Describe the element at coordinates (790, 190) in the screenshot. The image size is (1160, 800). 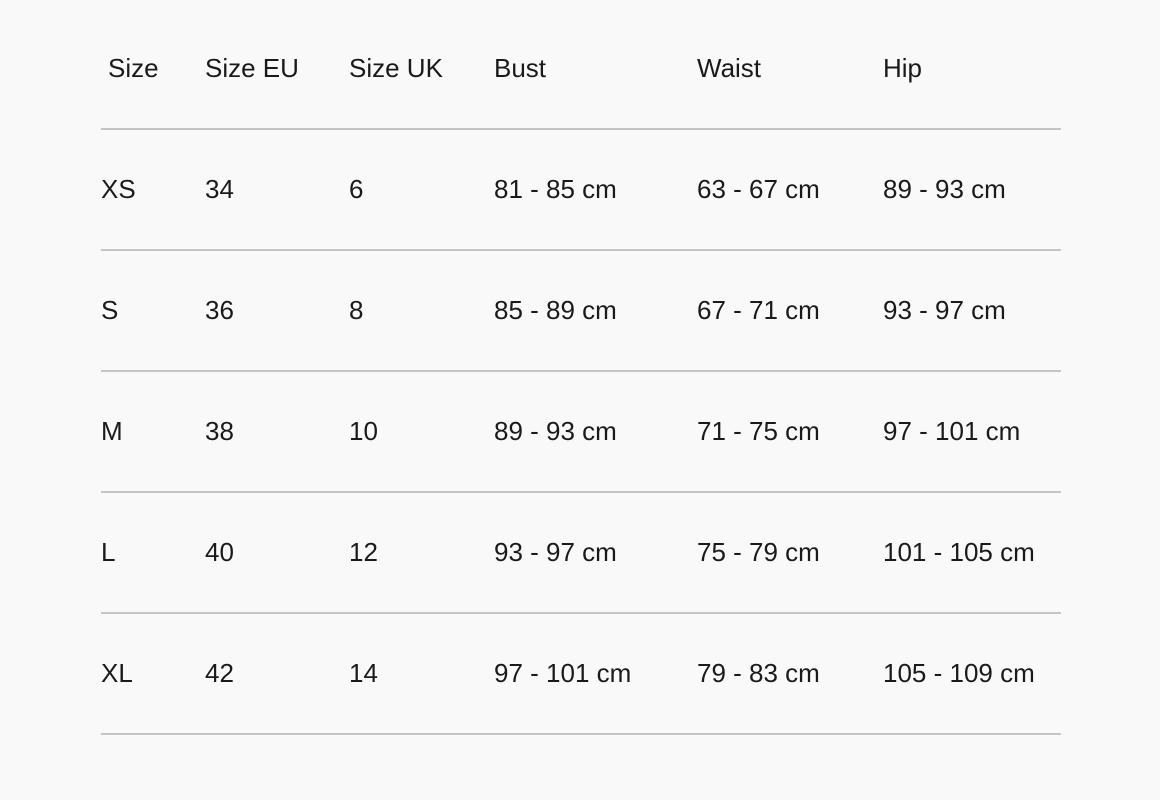
I see `table-cell: 63 - 67 cm` at that location.